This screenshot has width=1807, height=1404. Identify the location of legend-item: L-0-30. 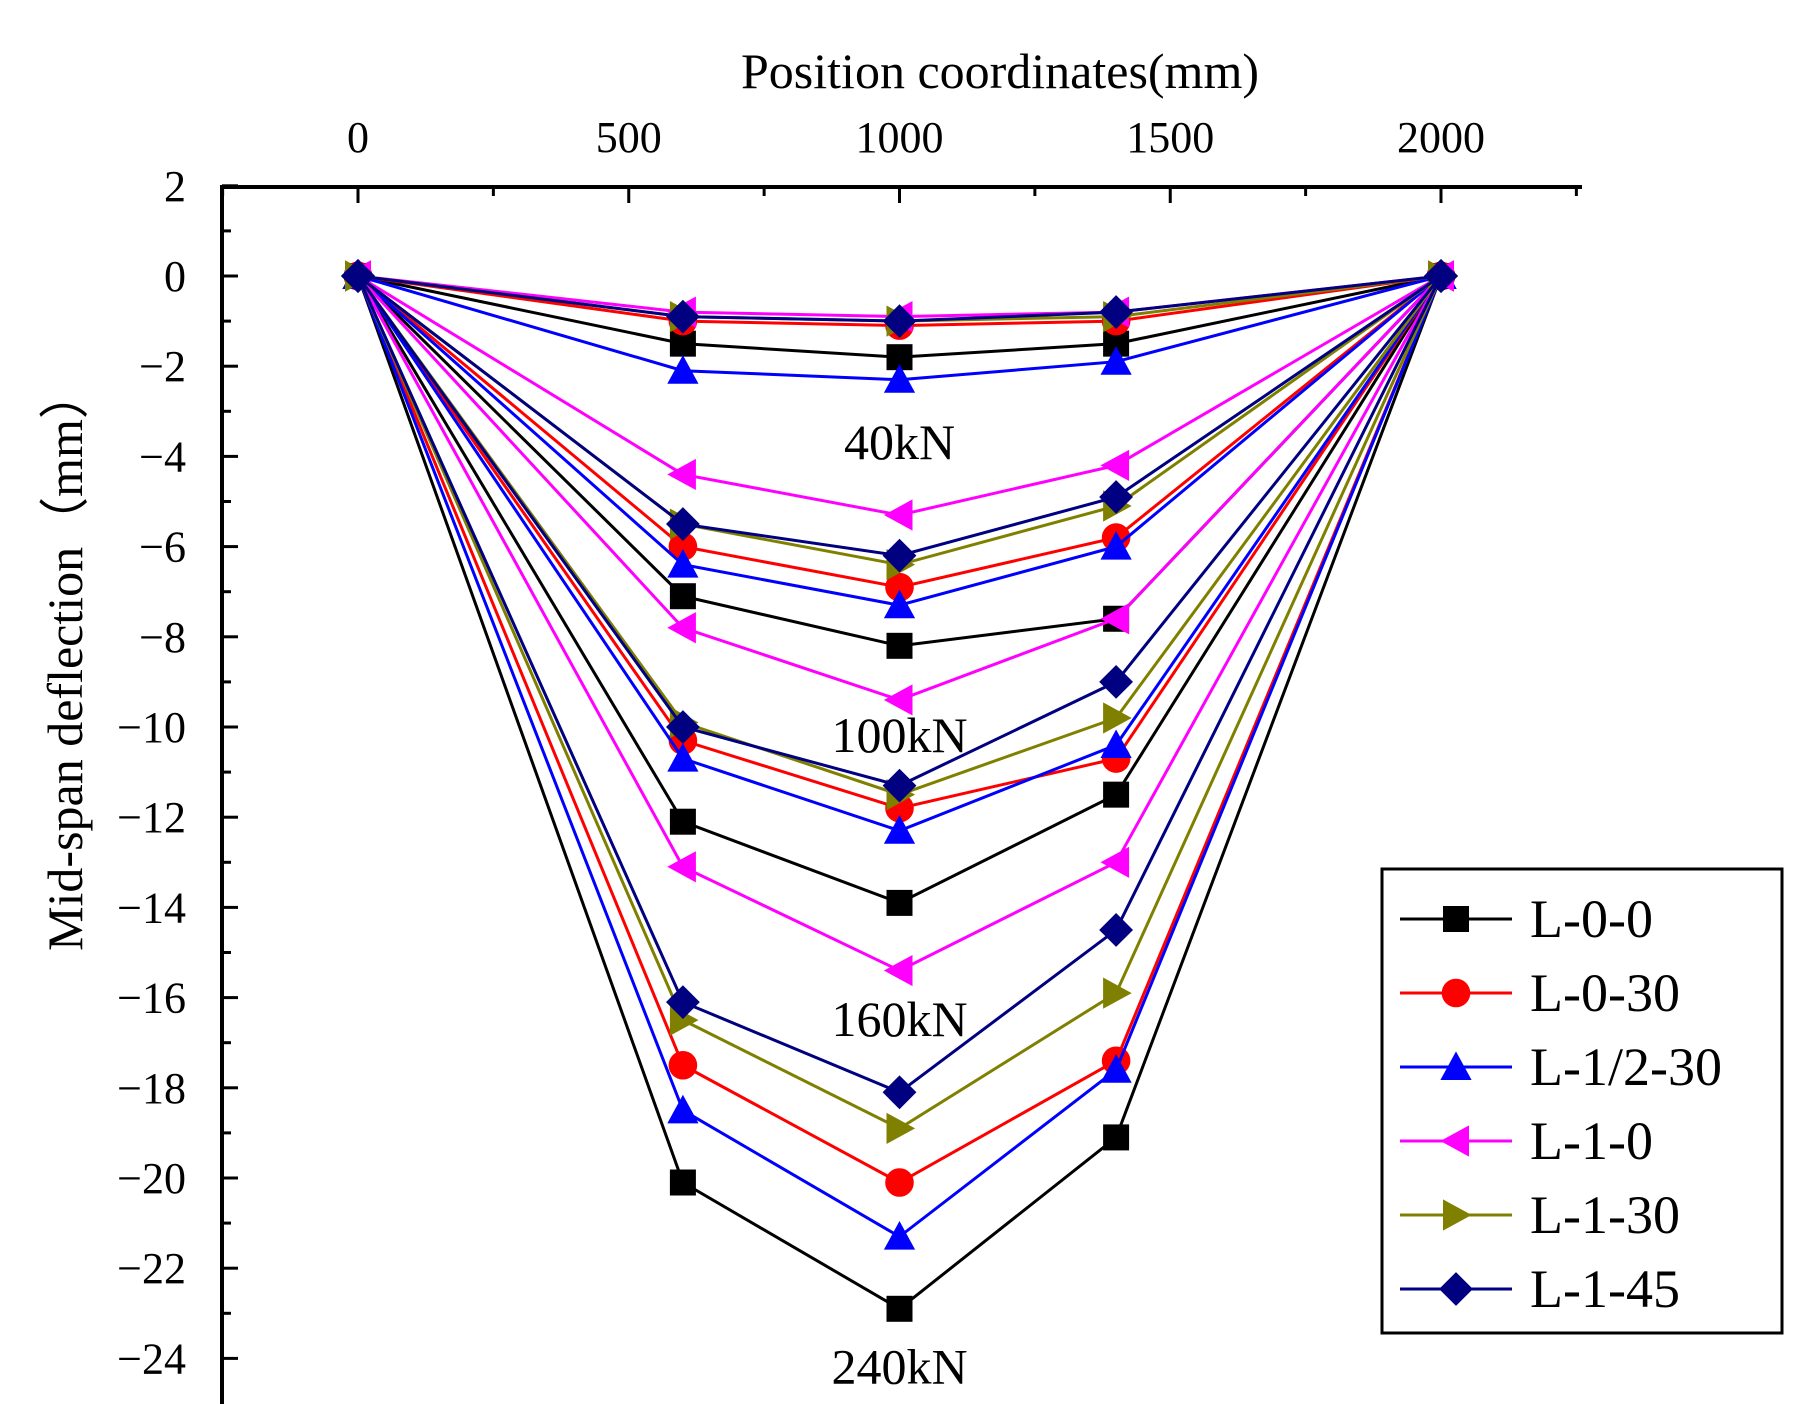
(1540, 993).